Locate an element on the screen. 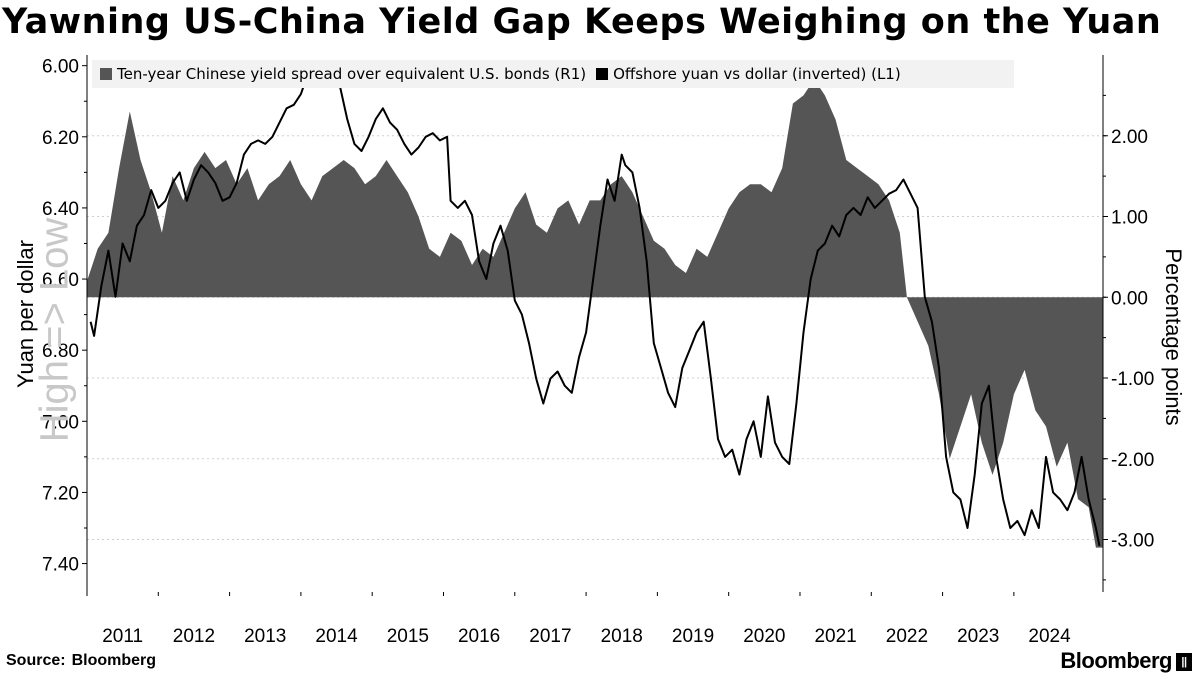 This screenshot has height=675, width=1200. brand-name: Bloomberg is located at coordinates (1116, 660).